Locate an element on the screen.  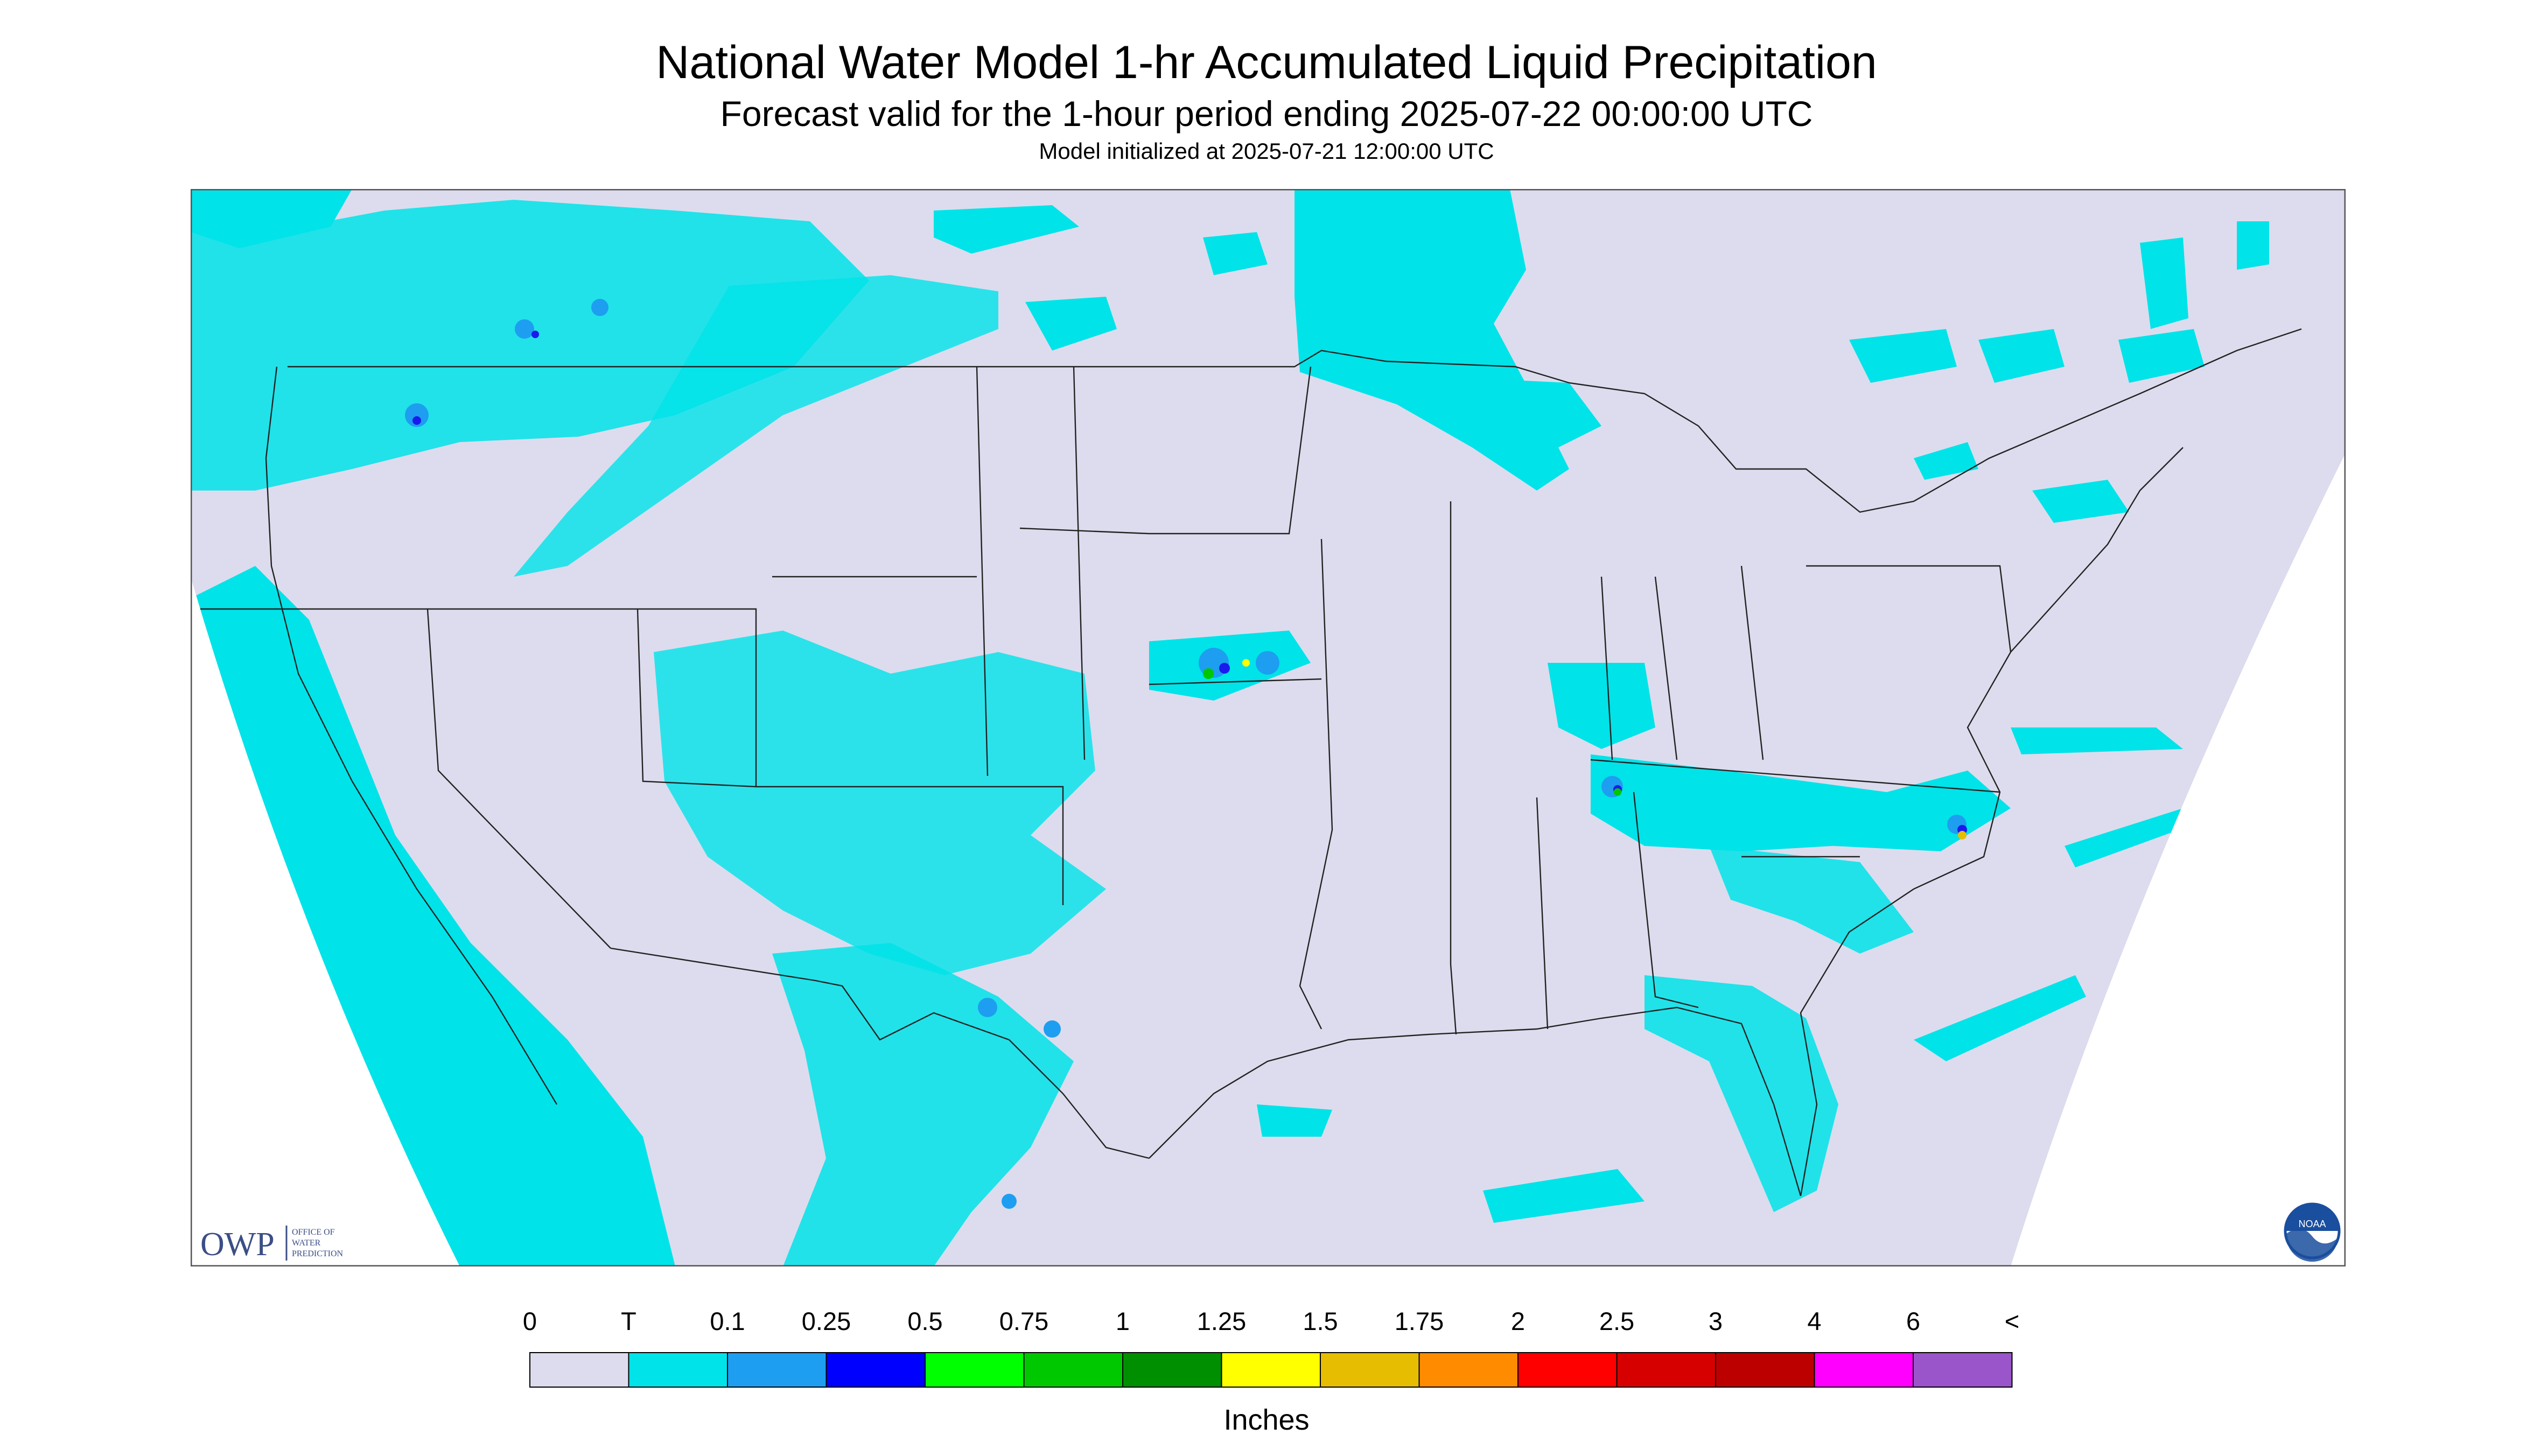
projection-mask-left is located at coordinates (325, 921).